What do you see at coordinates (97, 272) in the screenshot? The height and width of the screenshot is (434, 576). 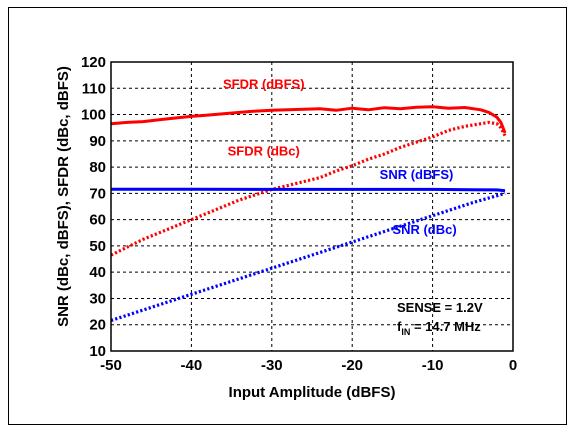 I see `y-tick-label: 40` at bounding box center [97, 272].